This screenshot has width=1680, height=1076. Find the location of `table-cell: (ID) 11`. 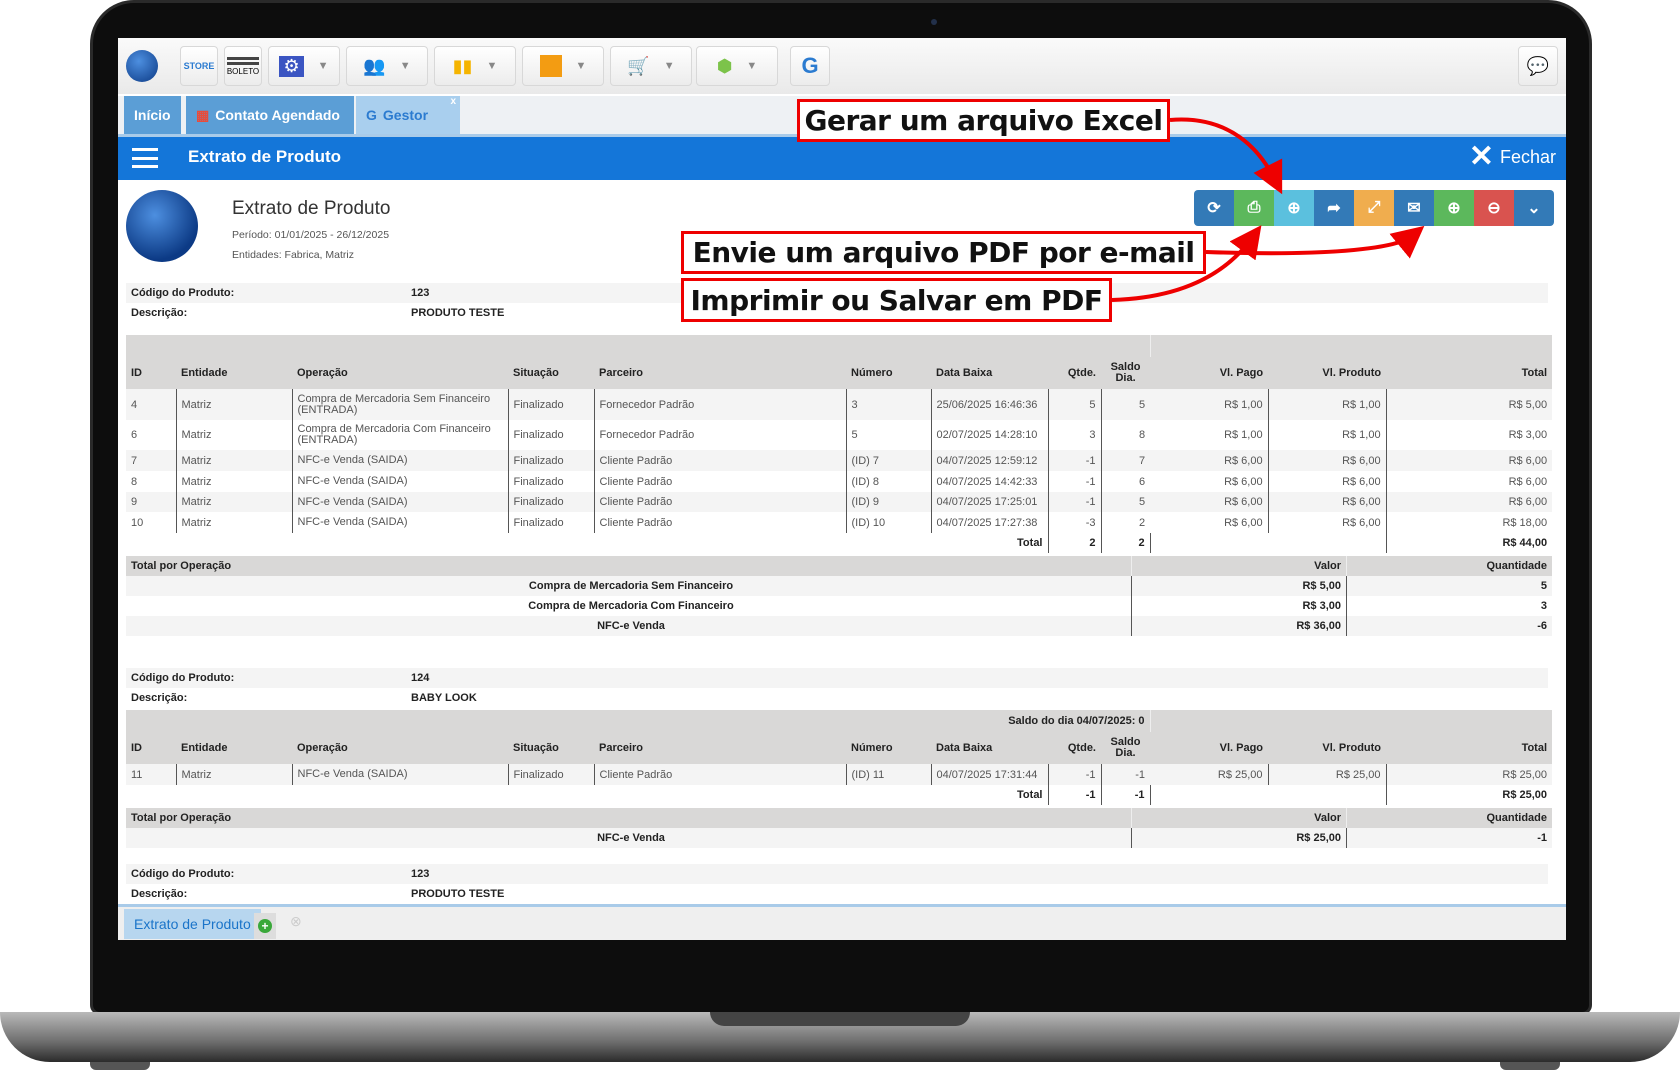

table-cell: (ID) 11 is located at coordinates (888, 774).